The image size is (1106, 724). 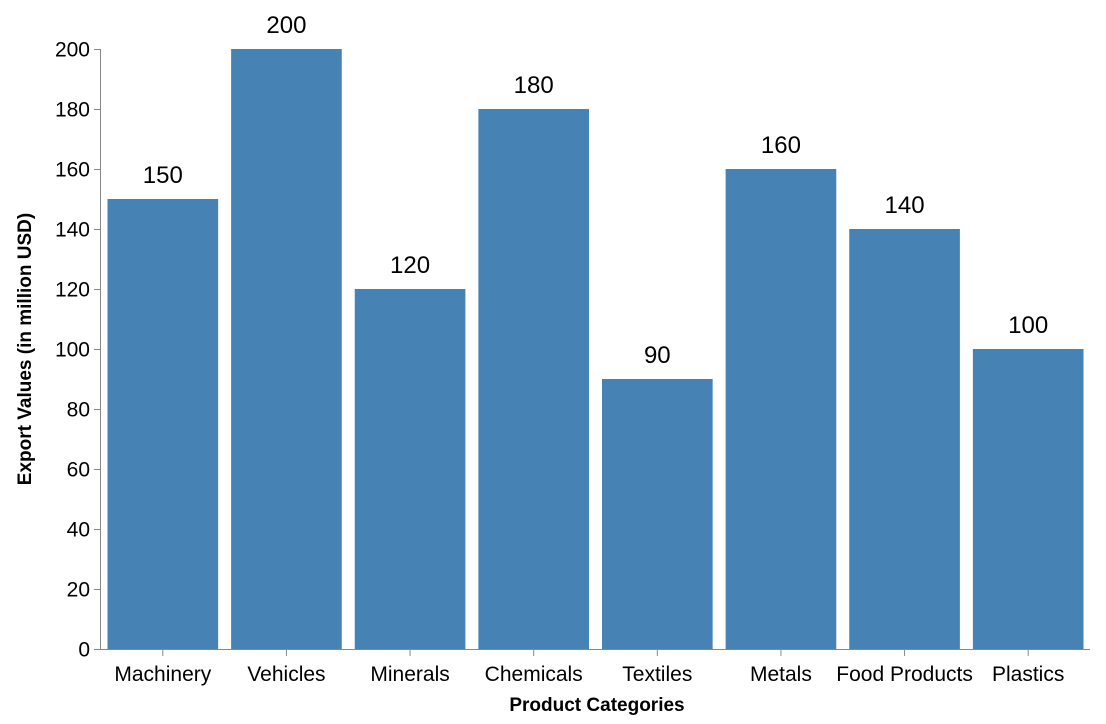 What do you see at coordinates (286, 349) in the screenshot?
I see `bar-vehicles` at bounding box center [286, 349].